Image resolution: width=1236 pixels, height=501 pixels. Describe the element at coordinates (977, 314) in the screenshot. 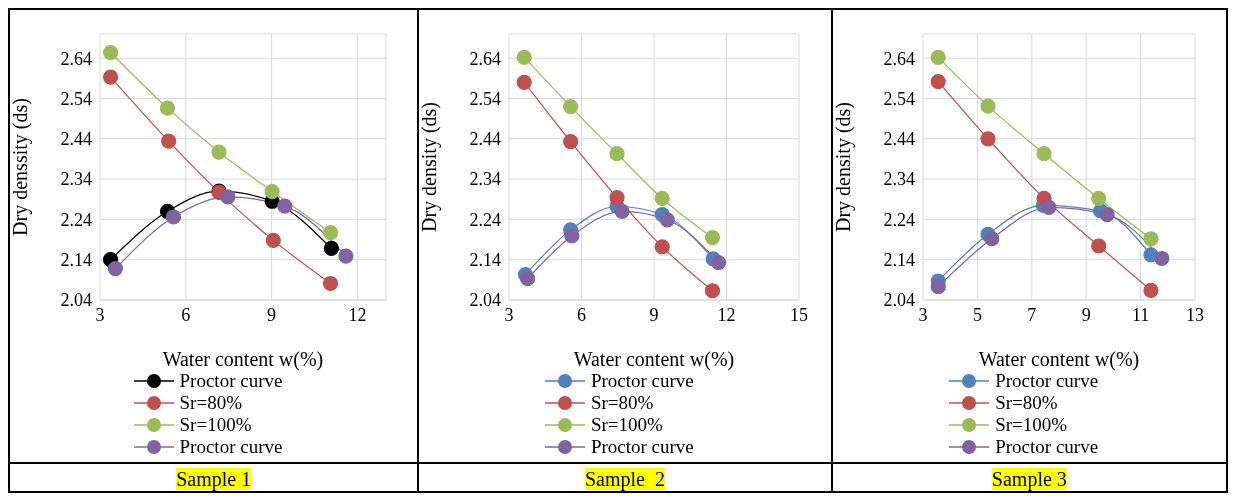

I see `x-tick-label: 5` at that location.